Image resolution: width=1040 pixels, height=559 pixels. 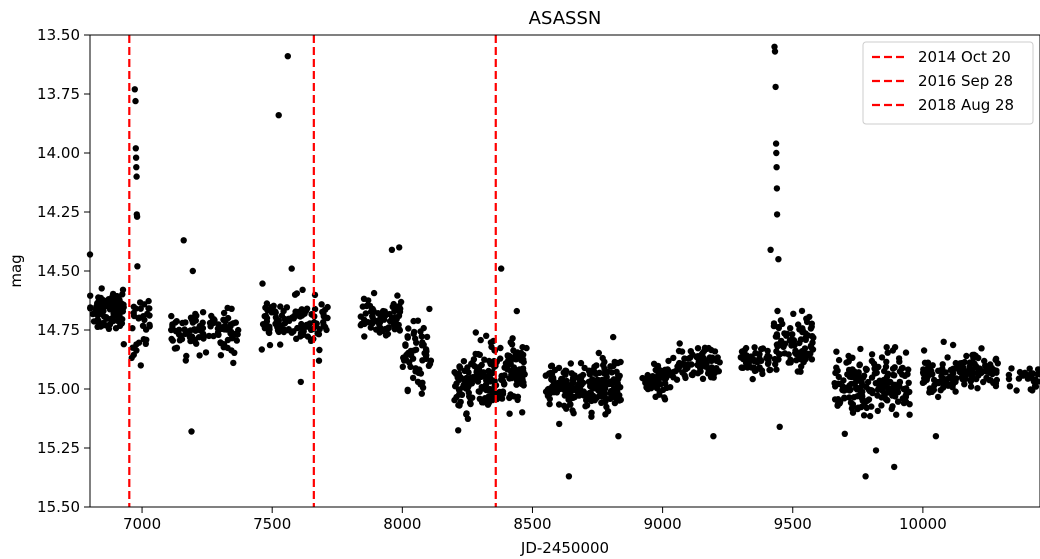 I want to click on chart-title: ASASSN, so click(x=565, y=18).